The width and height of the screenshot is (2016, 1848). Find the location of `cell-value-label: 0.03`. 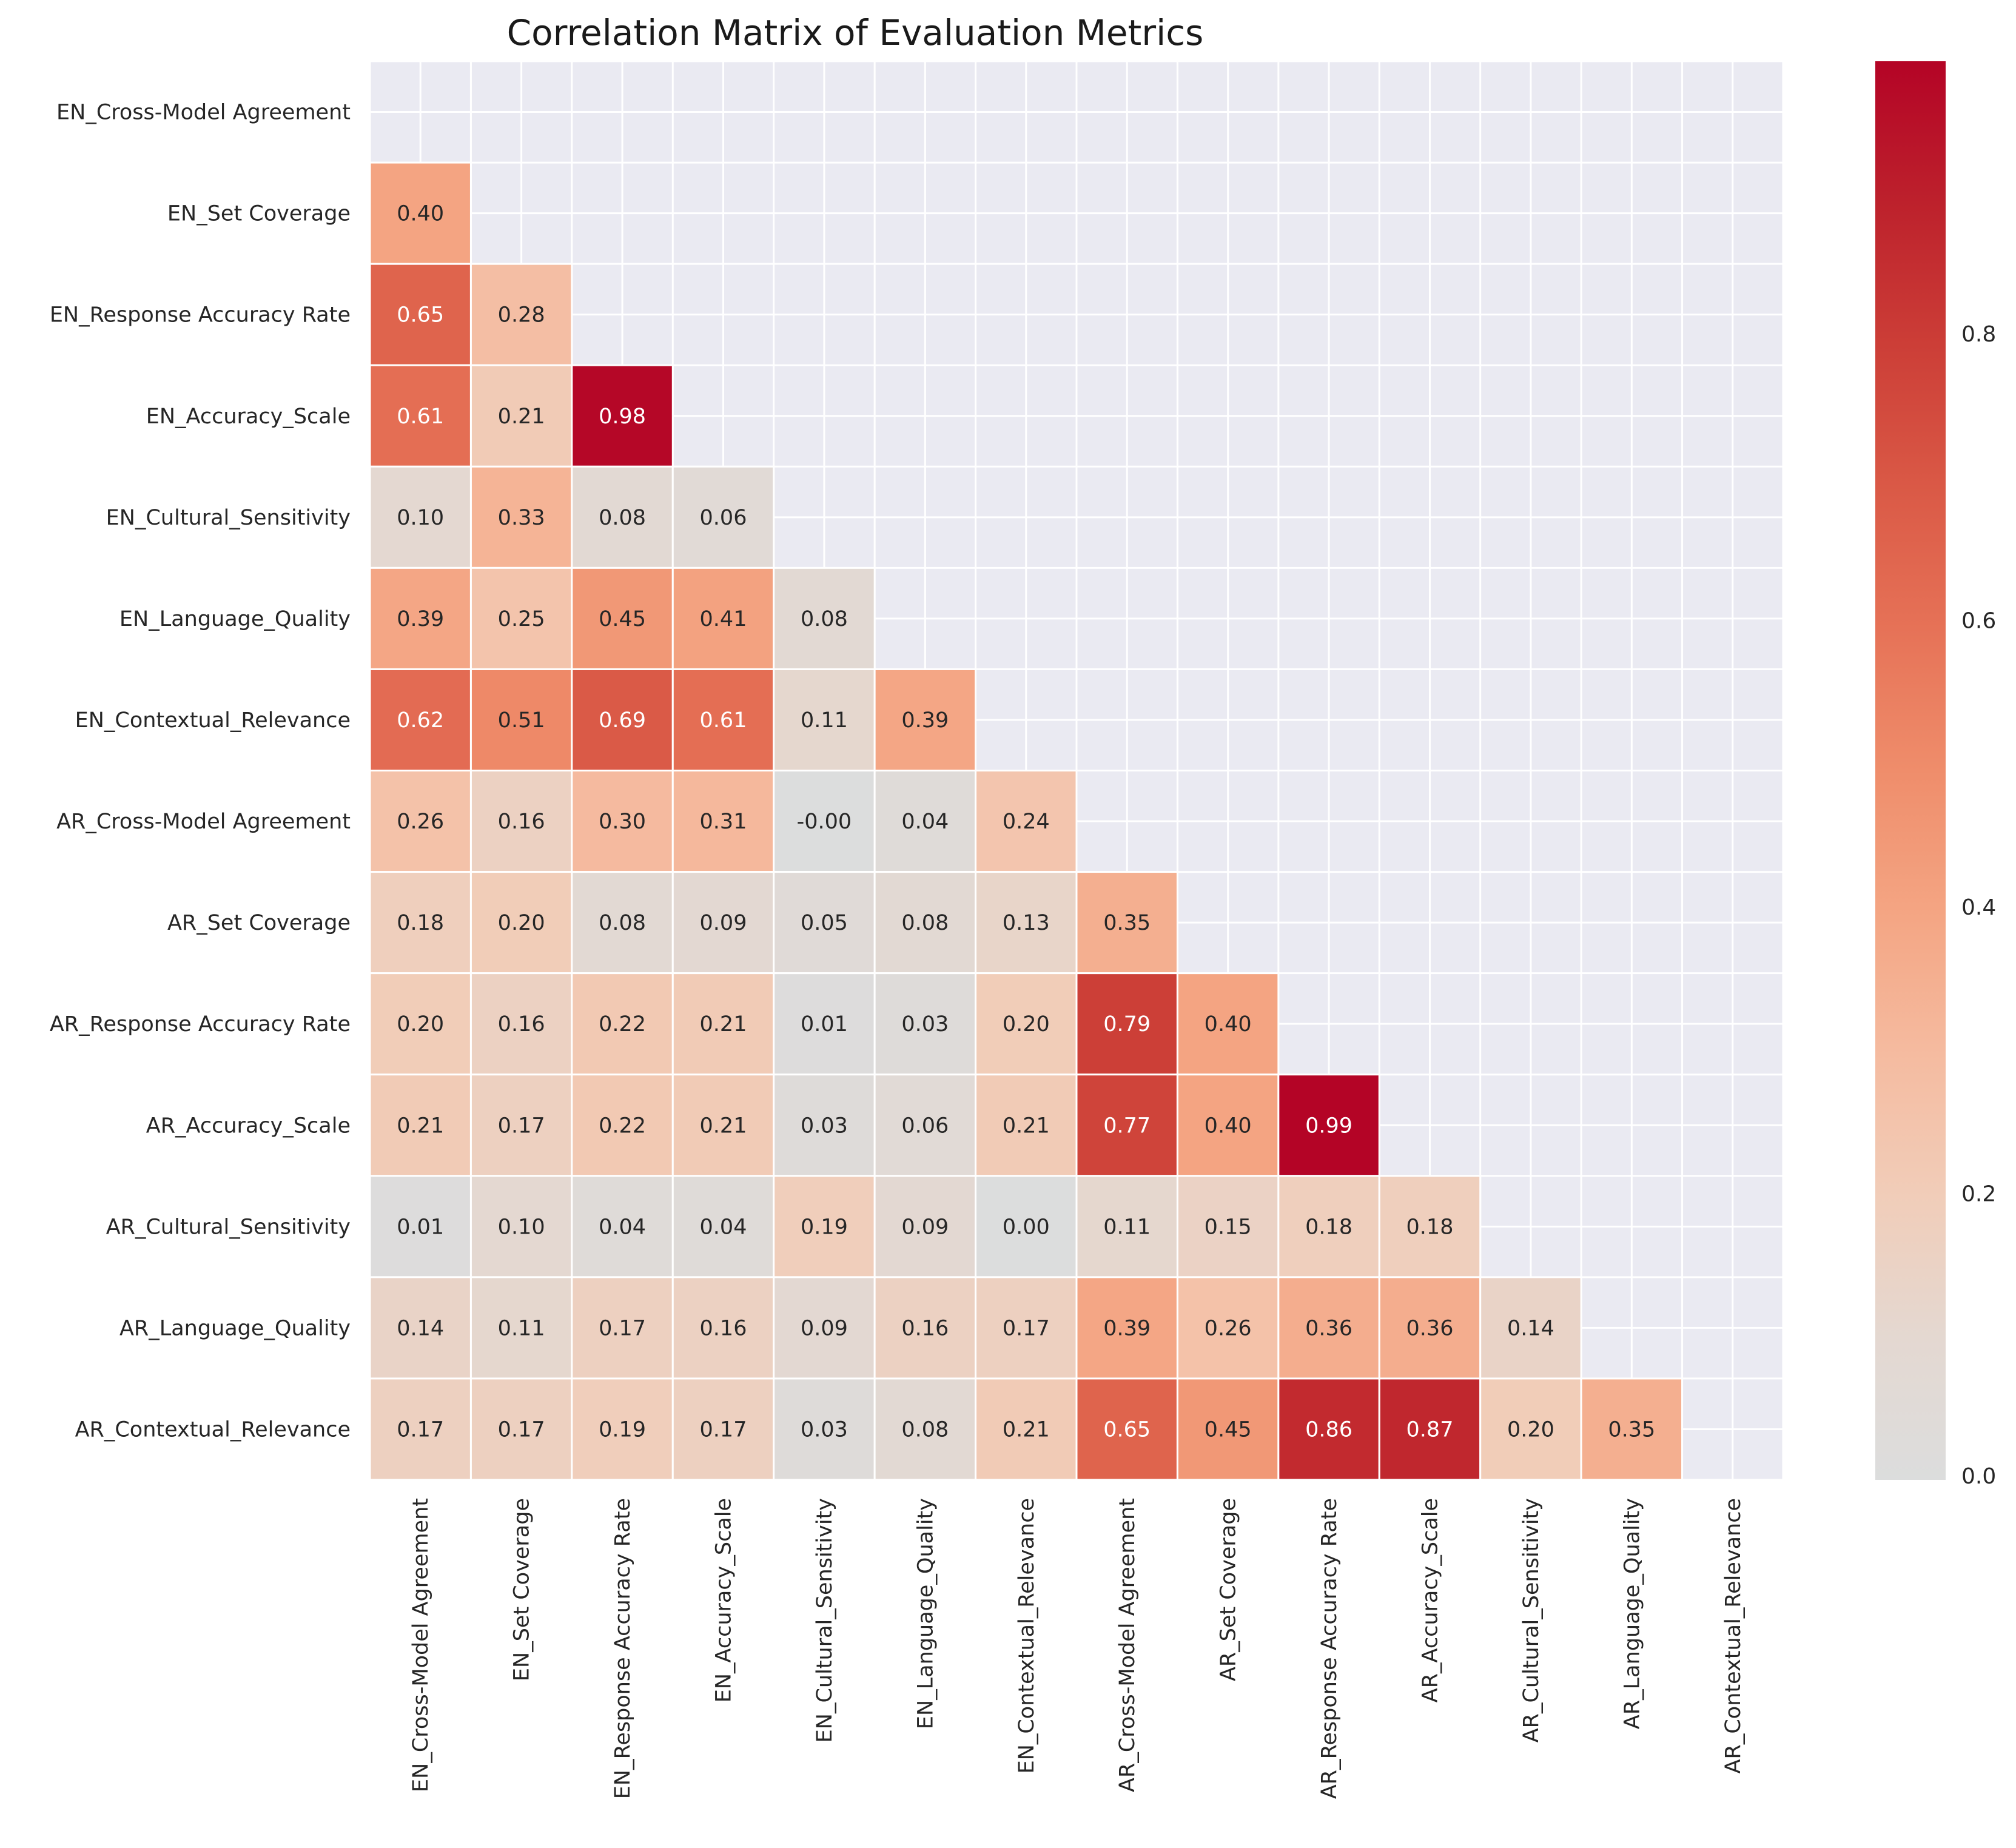

cell-value-label: 0.03 is located at coordinates (824, 1429).